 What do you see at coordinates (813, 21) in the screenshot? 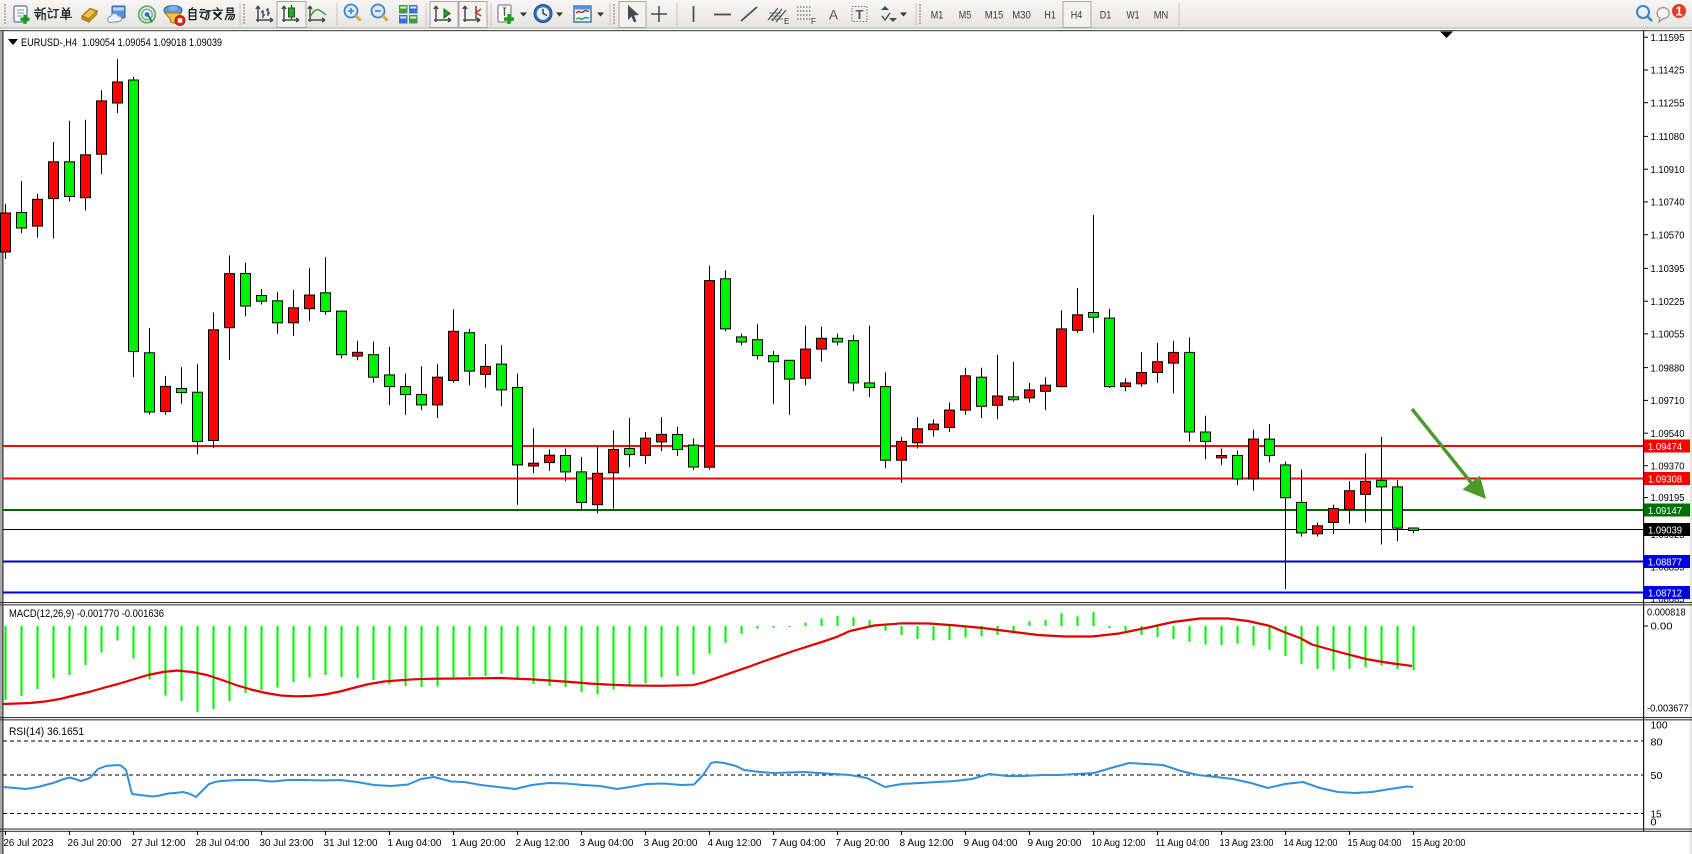
I see `svg-text: F` at bounding box center [813, 21].